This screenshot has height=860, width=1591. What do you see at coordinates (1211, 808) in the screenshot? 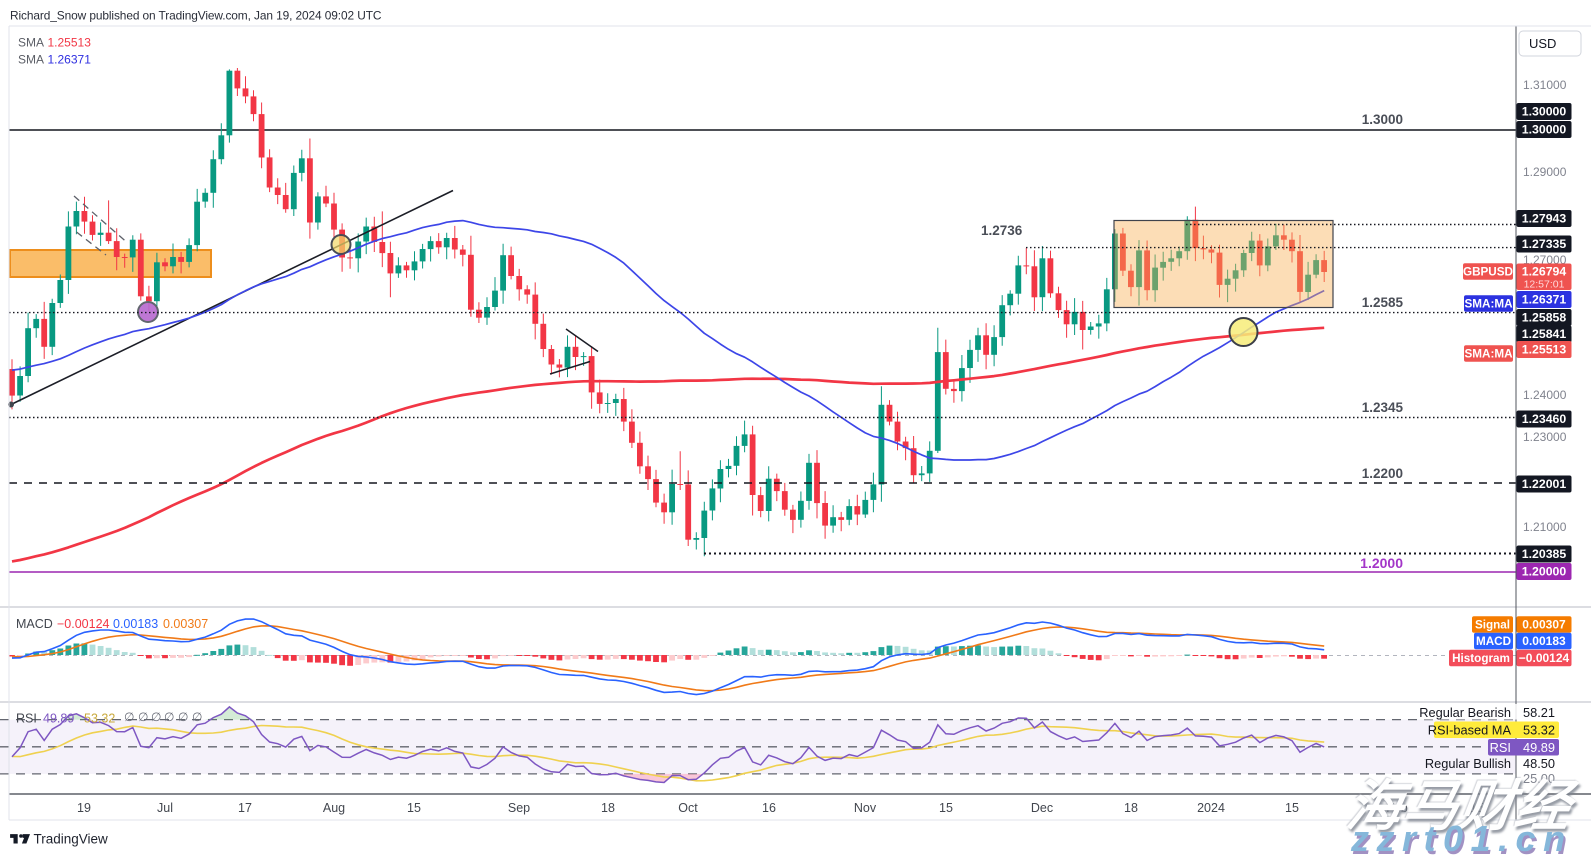
I see `svg-text: 2024` at bounding box center [1211, 808].